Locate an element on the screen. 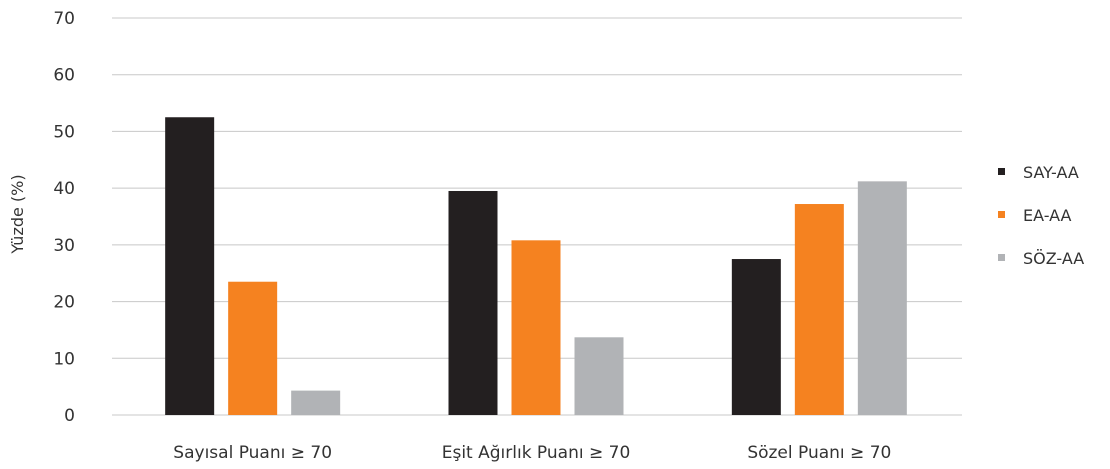  y-tick-label: 70 is located at coordinates (64, 19).